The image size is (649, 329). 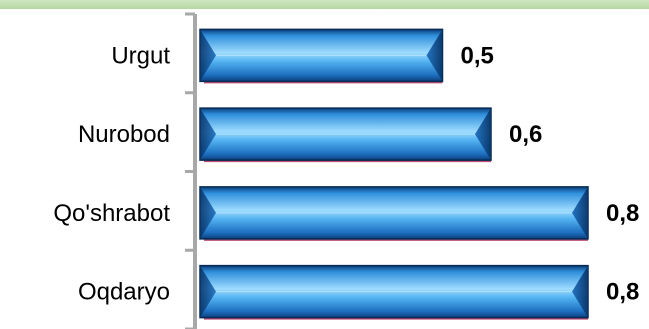 I want to click on bar-oqdaryo, so click(x=394, y=292).